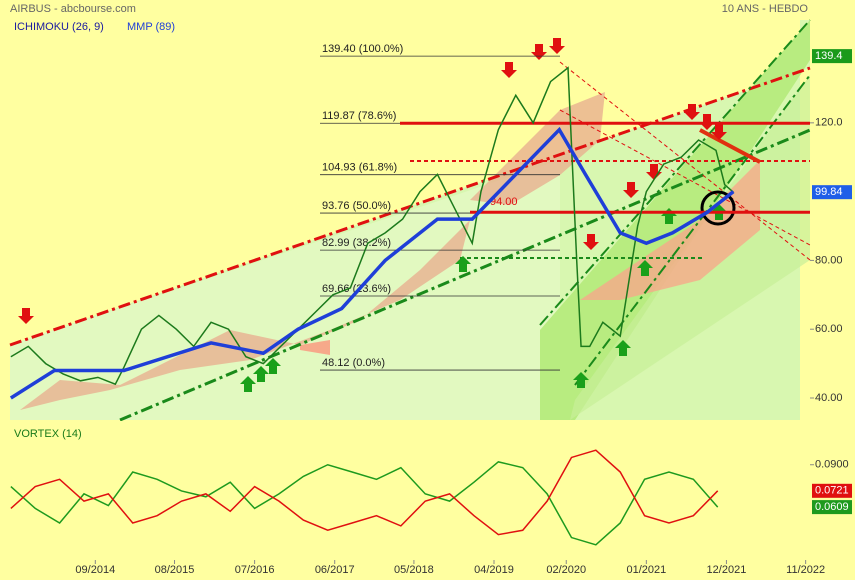 The height and width of the screenshot is (580, 855). I want to click on level-label: 94.00, so click(504, 202).